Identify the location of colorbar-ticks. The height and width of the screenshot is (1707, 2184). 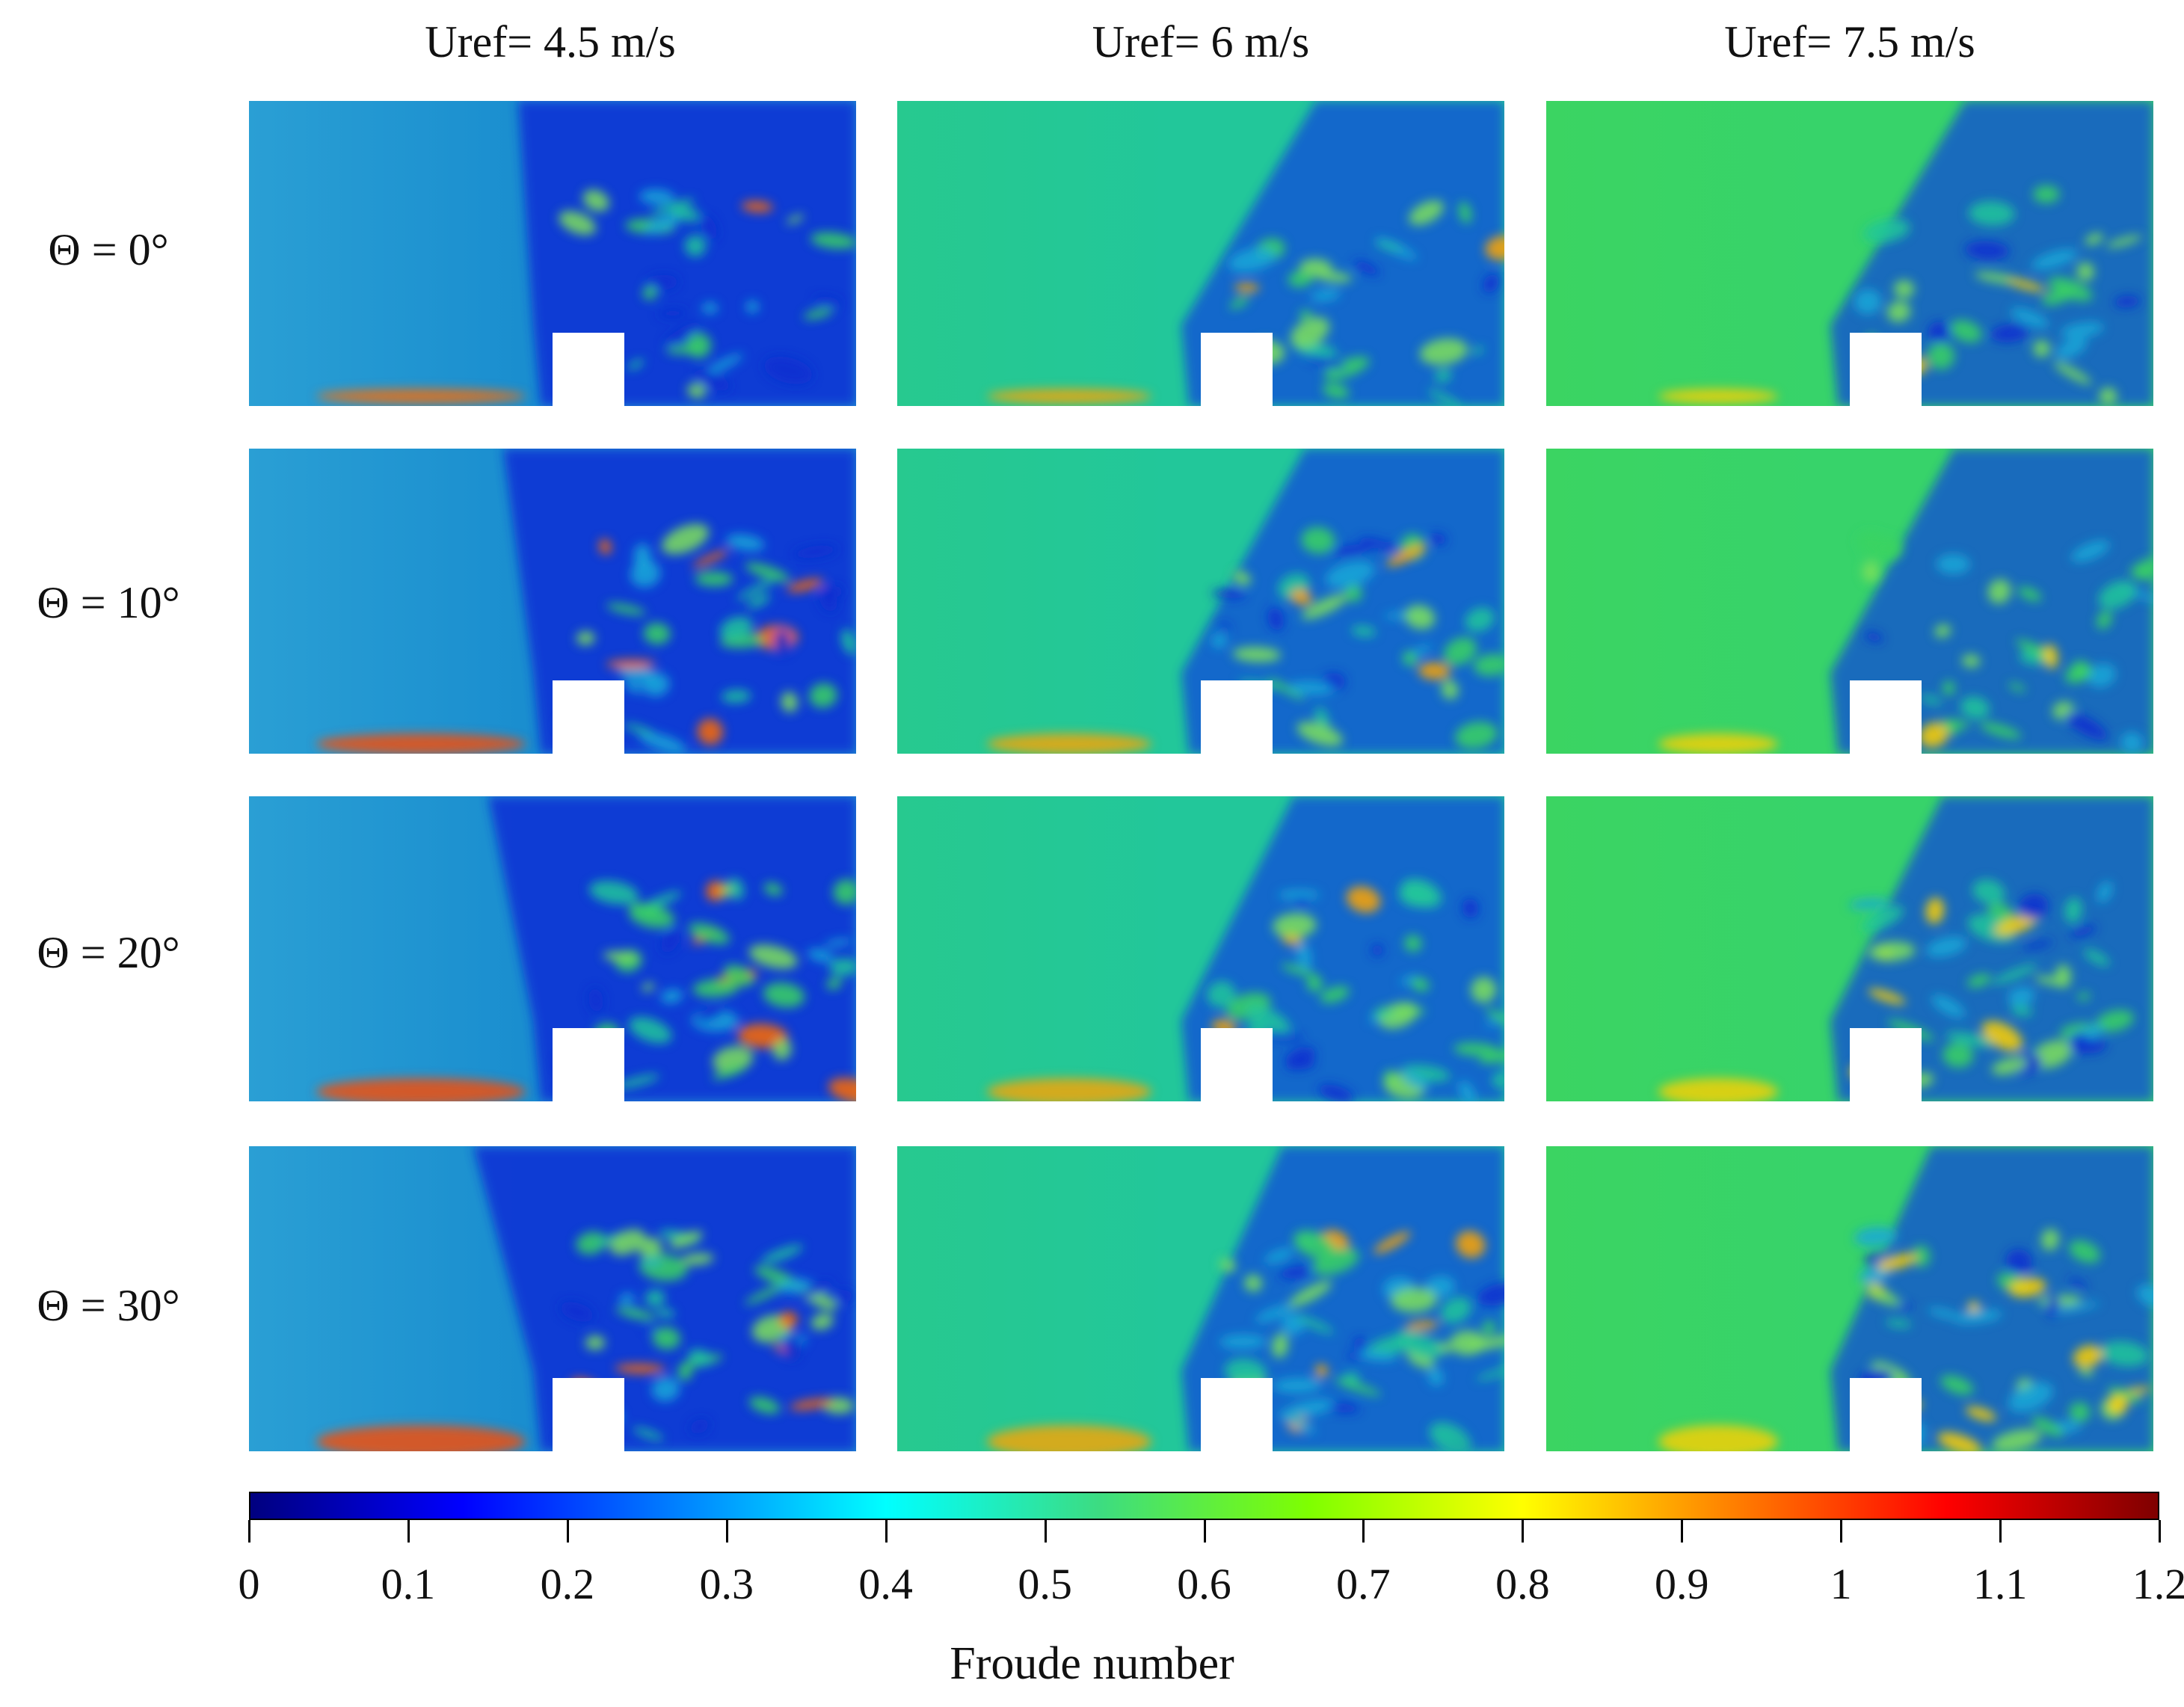
(1204, 1532).